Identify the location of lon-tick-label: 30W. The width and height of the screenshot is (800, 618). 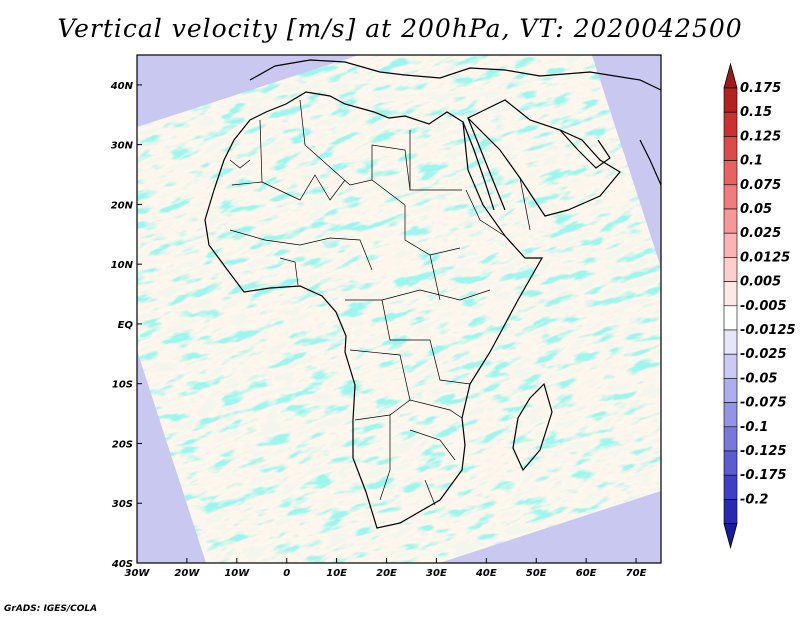
(138, 573).